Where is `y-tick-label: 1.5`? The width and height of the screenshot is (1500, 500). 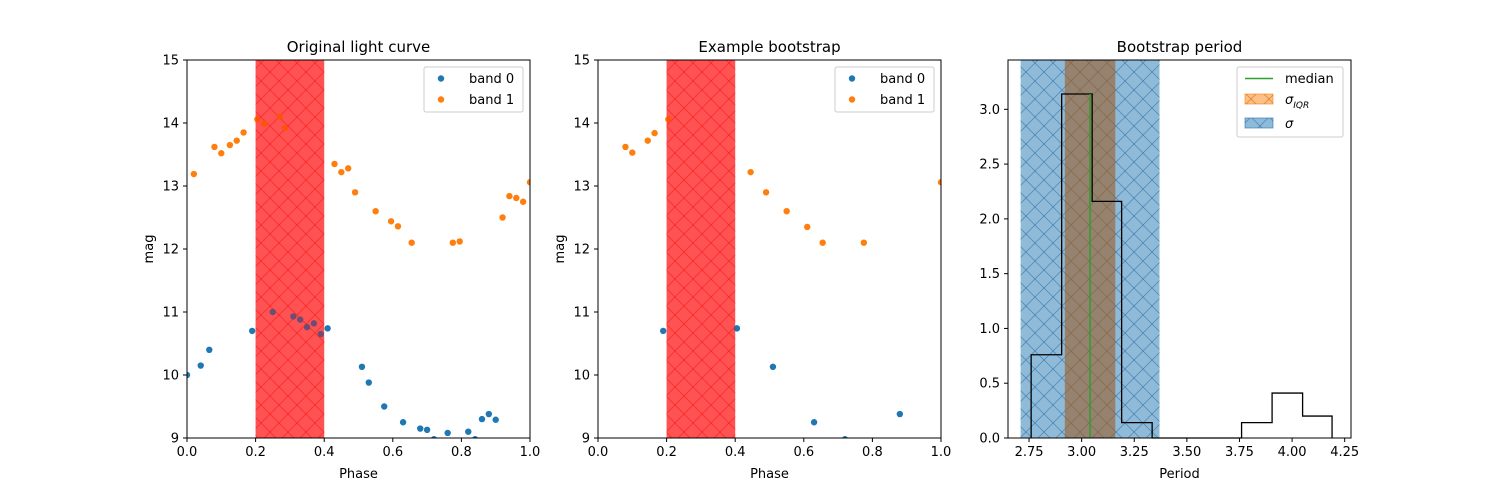
y-tick-label: 1.5 is located at coordinates (989, 274).